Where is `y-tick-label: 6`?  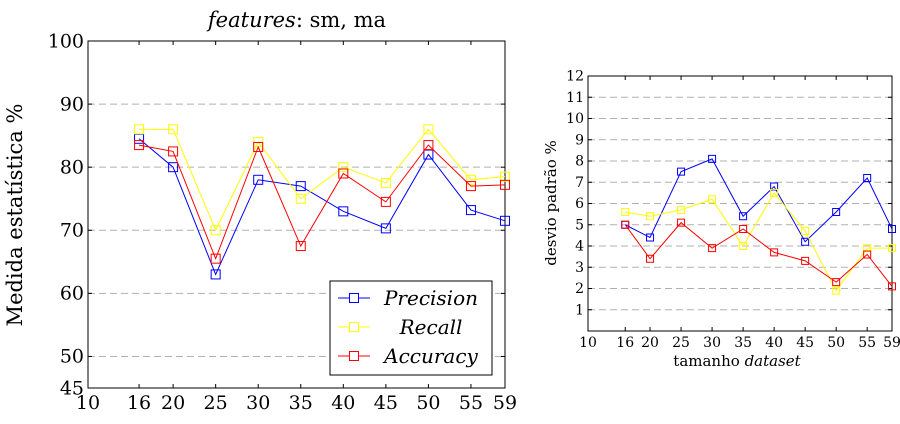
y-tick-label: 6 is located at coordinates (579, 204).